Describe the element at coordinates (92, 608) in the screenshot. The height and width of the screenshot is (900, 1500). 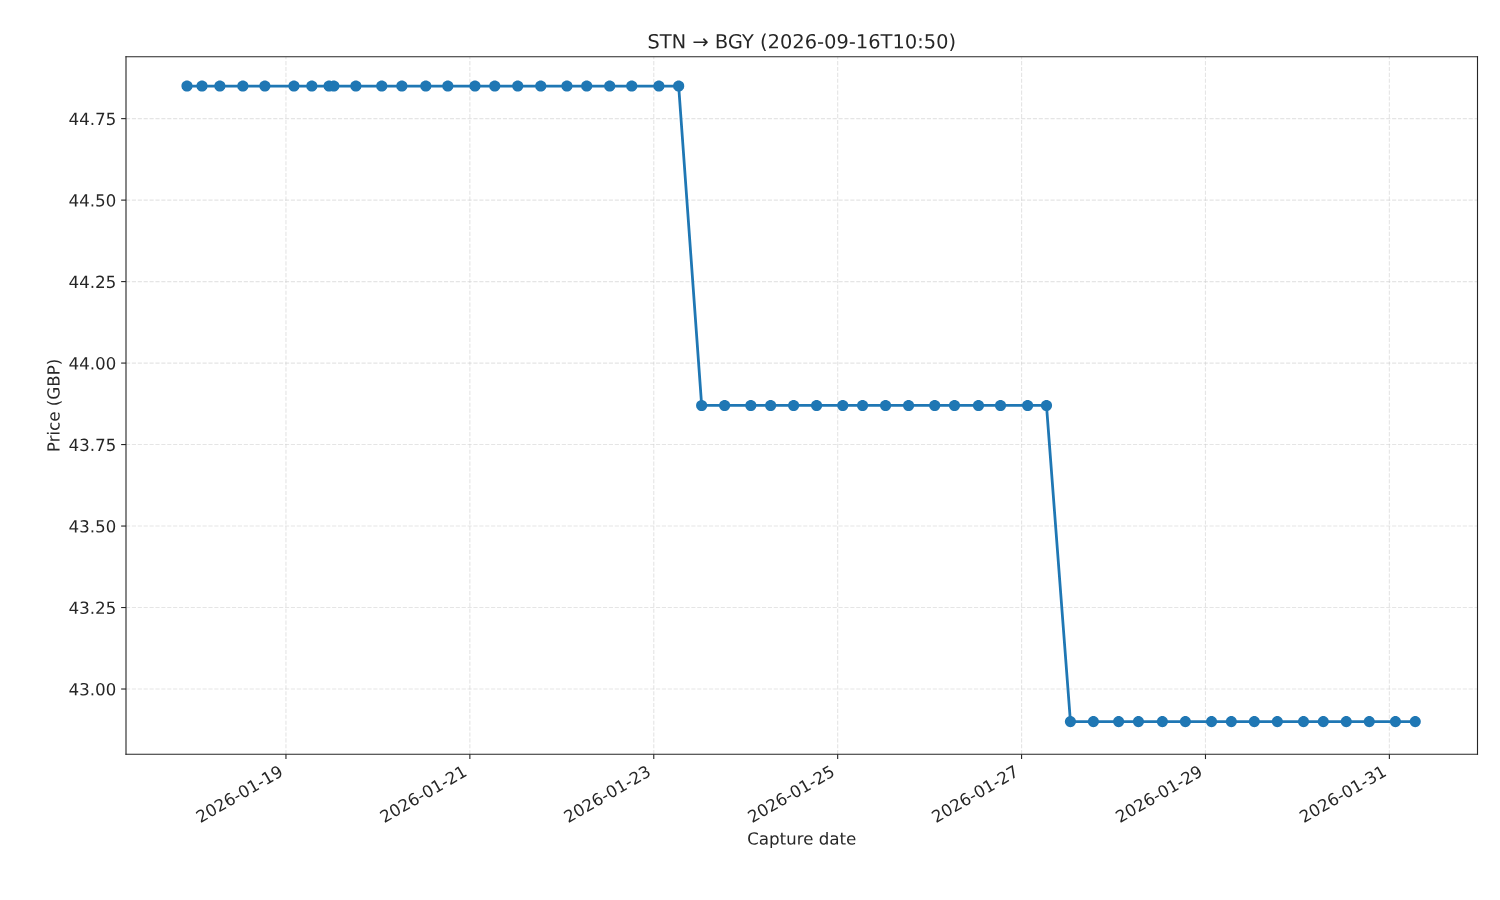
I see `y-tick-label: 43.25` at that location.